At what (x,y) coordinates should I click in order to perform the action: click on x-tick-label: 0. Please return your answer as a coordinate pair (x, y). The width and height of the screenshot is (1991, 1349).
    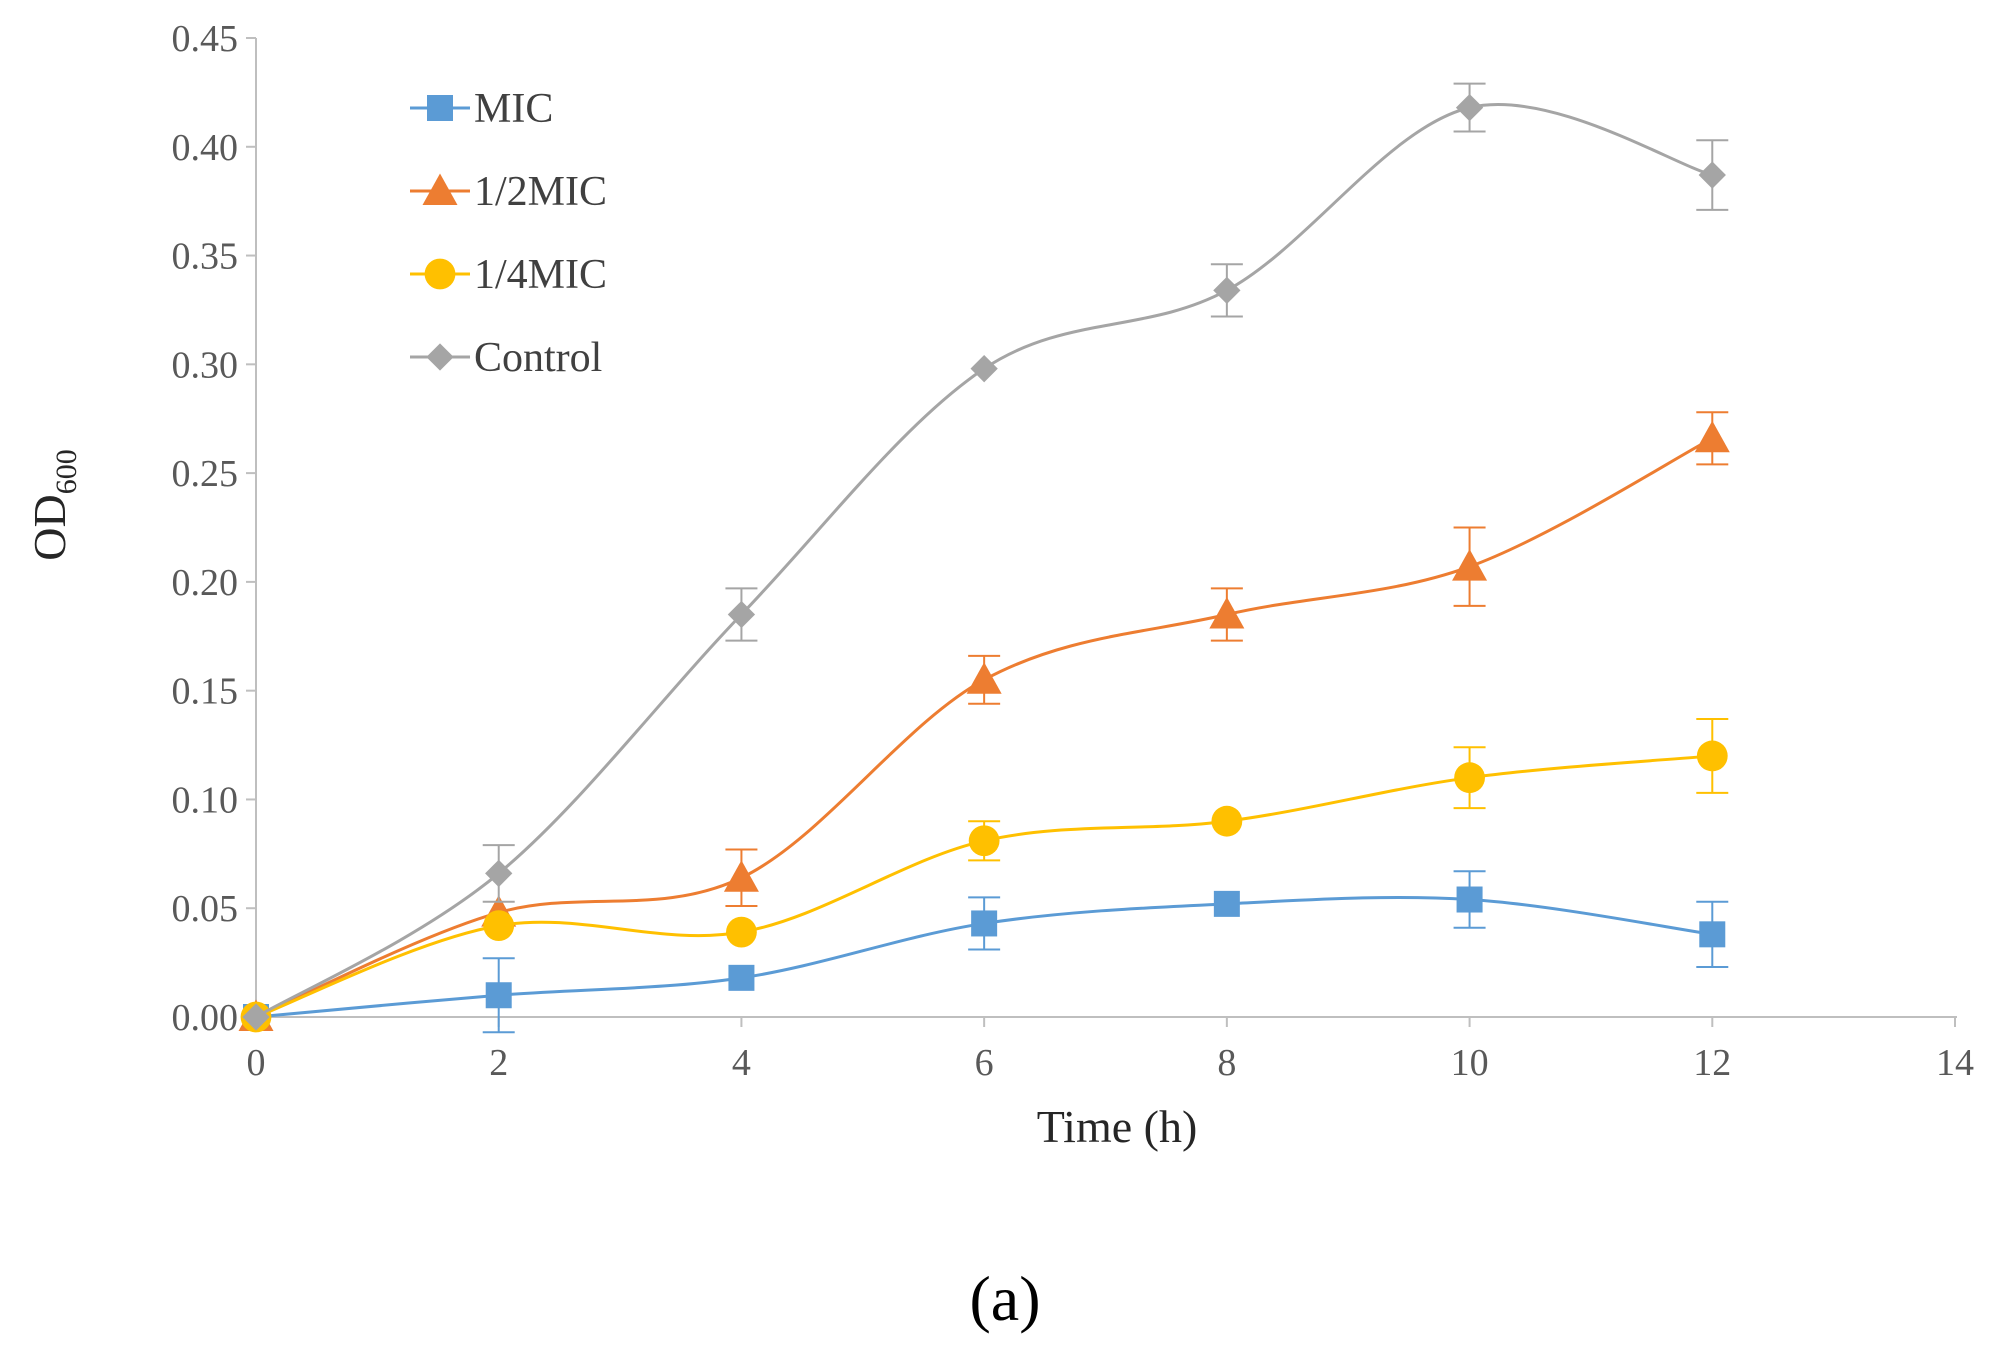
    Looking at the image, I should click on (256, 1063).